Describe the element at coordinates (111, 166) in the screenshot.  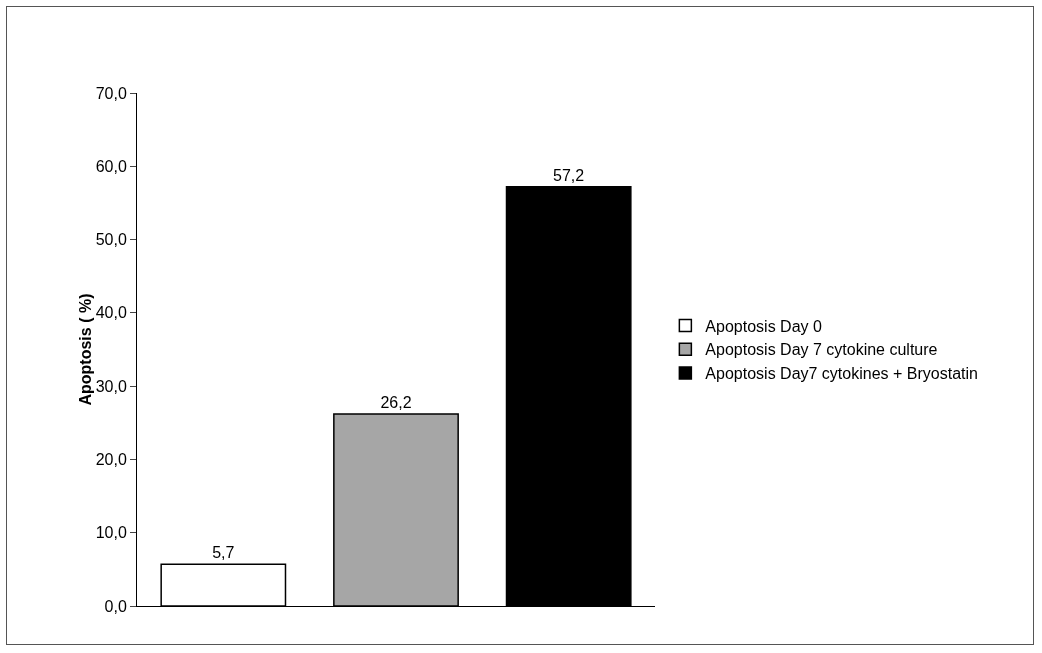
I see `y-tick-label: 60,0` at that location.